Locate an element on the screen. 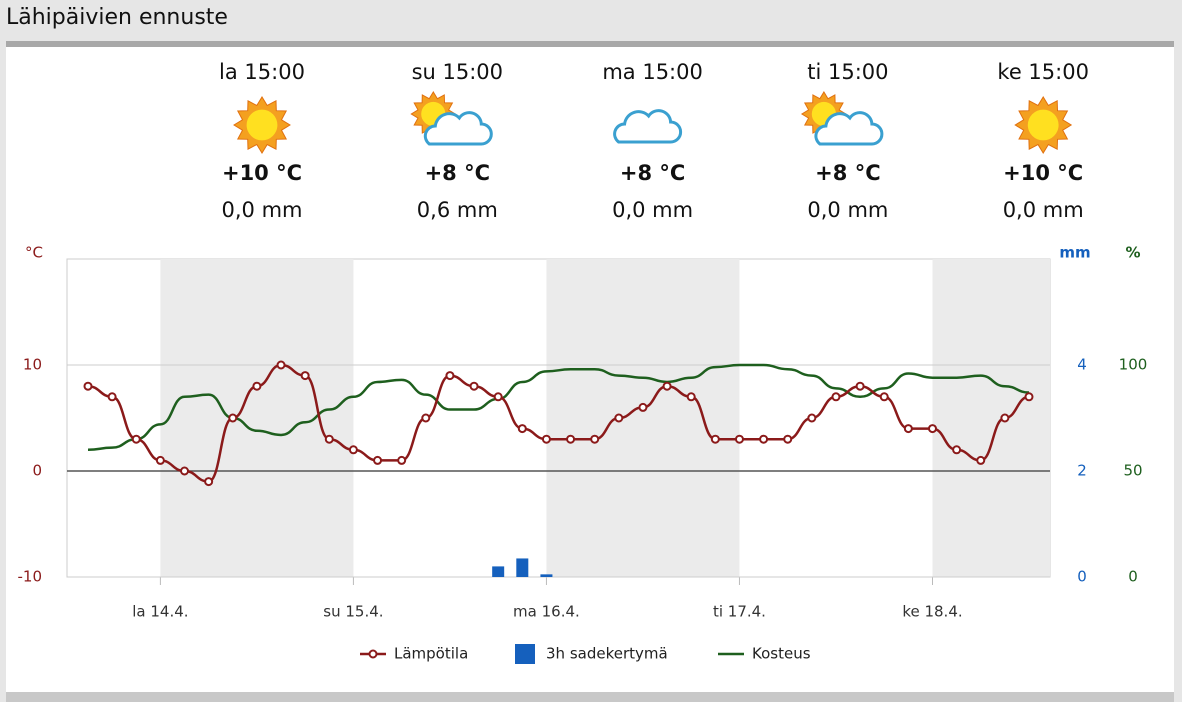 This screenshot has width=1182, height=702. forecast-day: su 15:00 +8 °C 0,6 mm is located at coordinates (456, 141).